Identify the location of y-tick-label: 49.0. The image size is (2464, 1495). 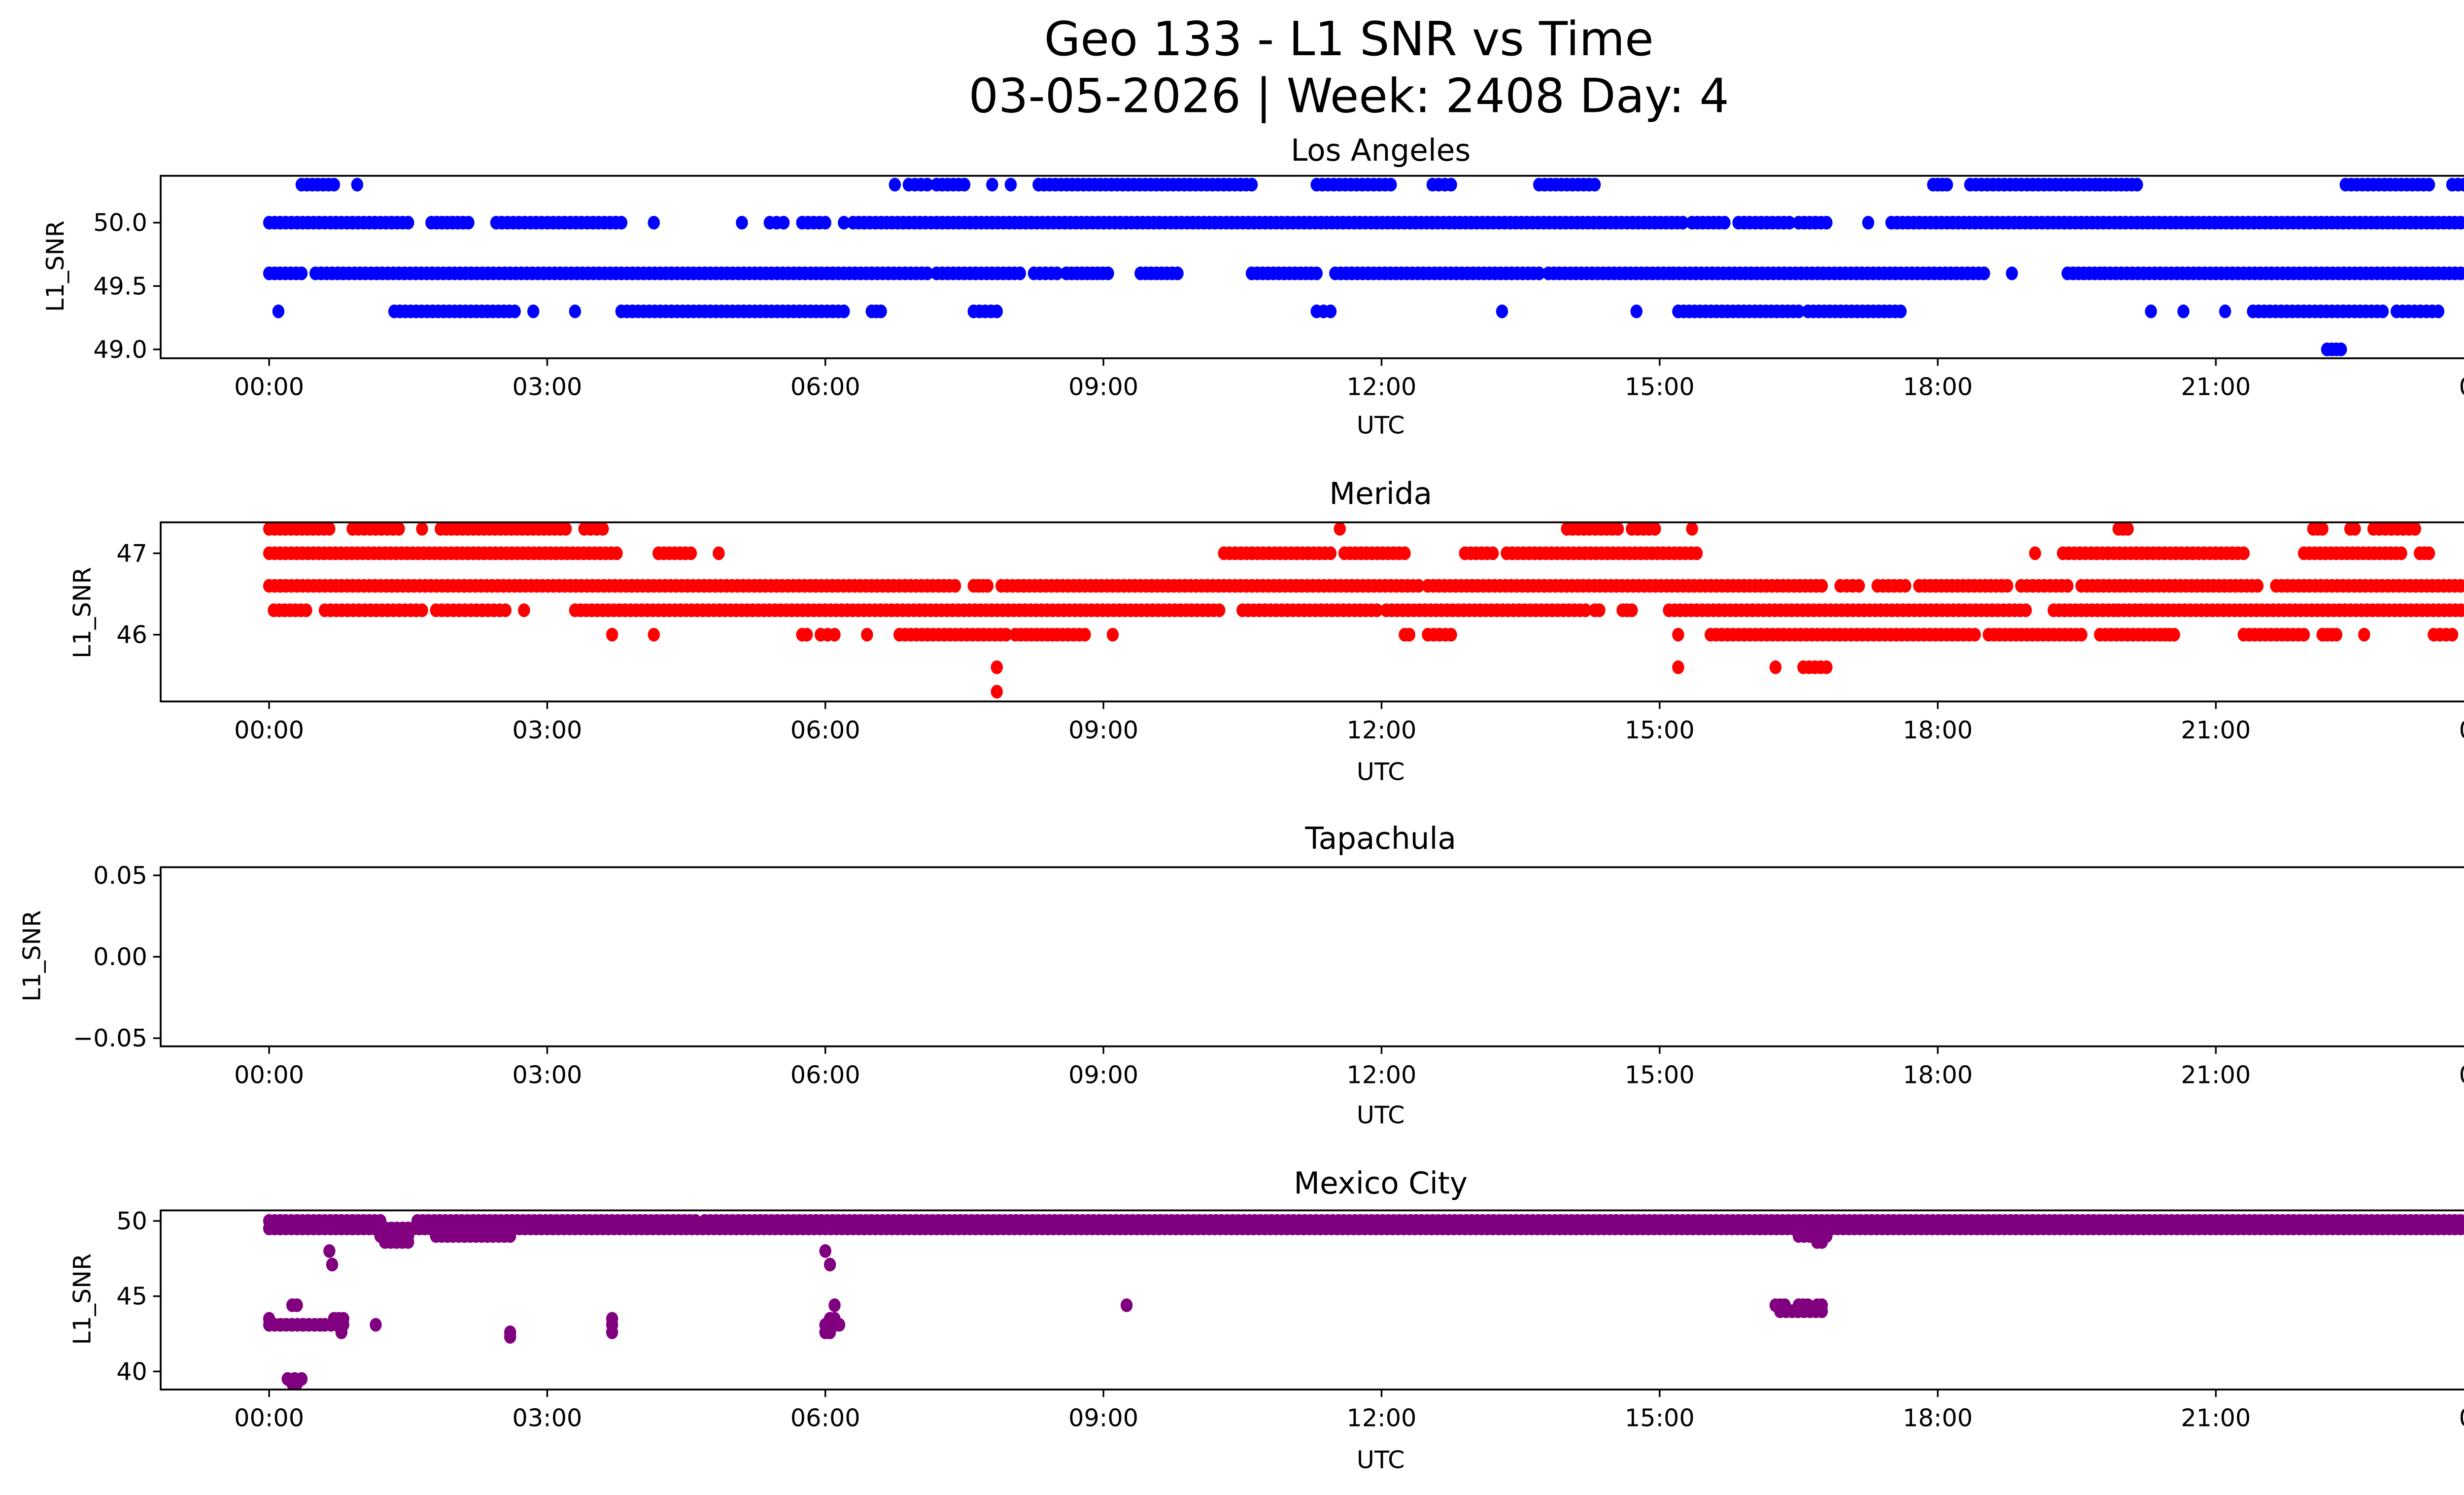
(120, 349).